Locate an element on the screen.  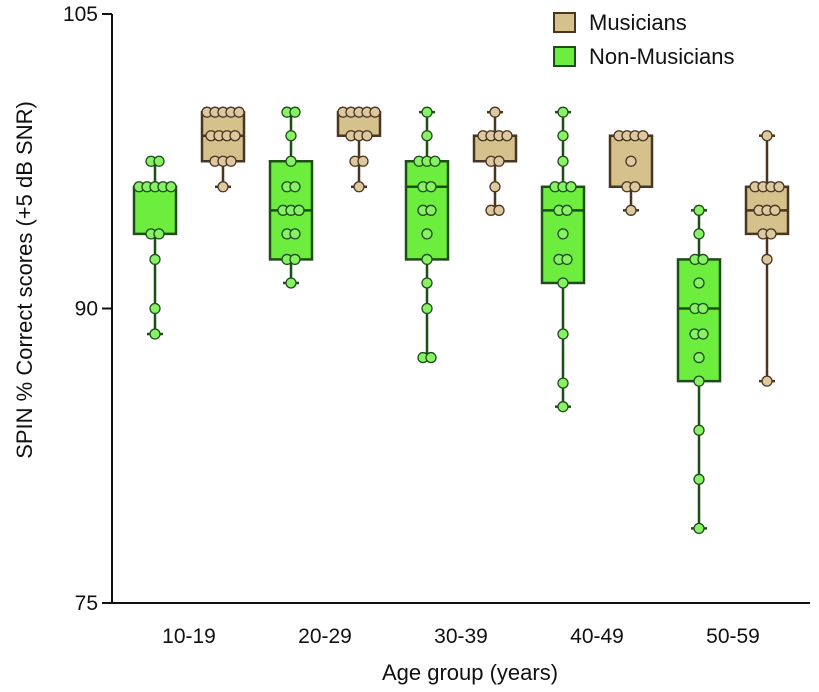
x-axis-title: Age group (years) is located at coordinates (470, 672).